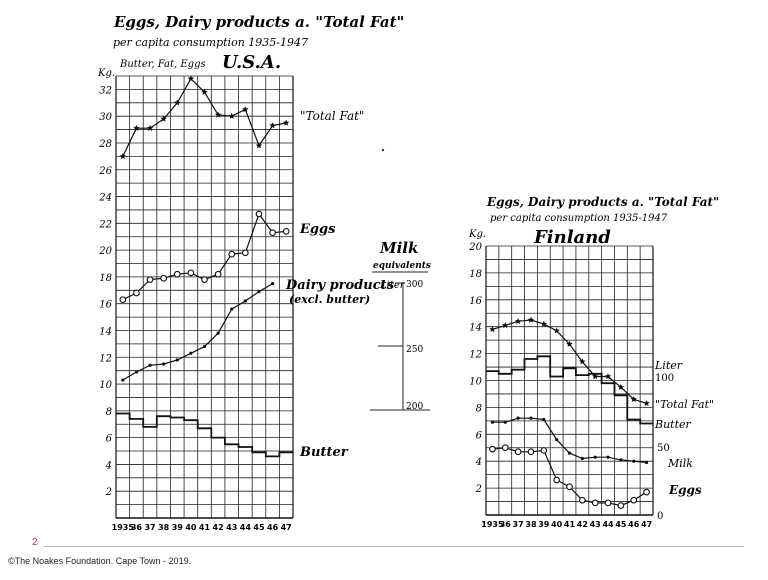  I want to click on usa-x-tick-5: 40, so click(191, 527).